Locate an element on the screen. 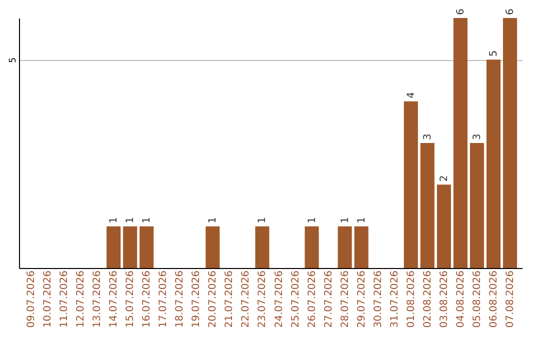  x-tick-label: 22.07.2026 is located at coordinates (246, 299).